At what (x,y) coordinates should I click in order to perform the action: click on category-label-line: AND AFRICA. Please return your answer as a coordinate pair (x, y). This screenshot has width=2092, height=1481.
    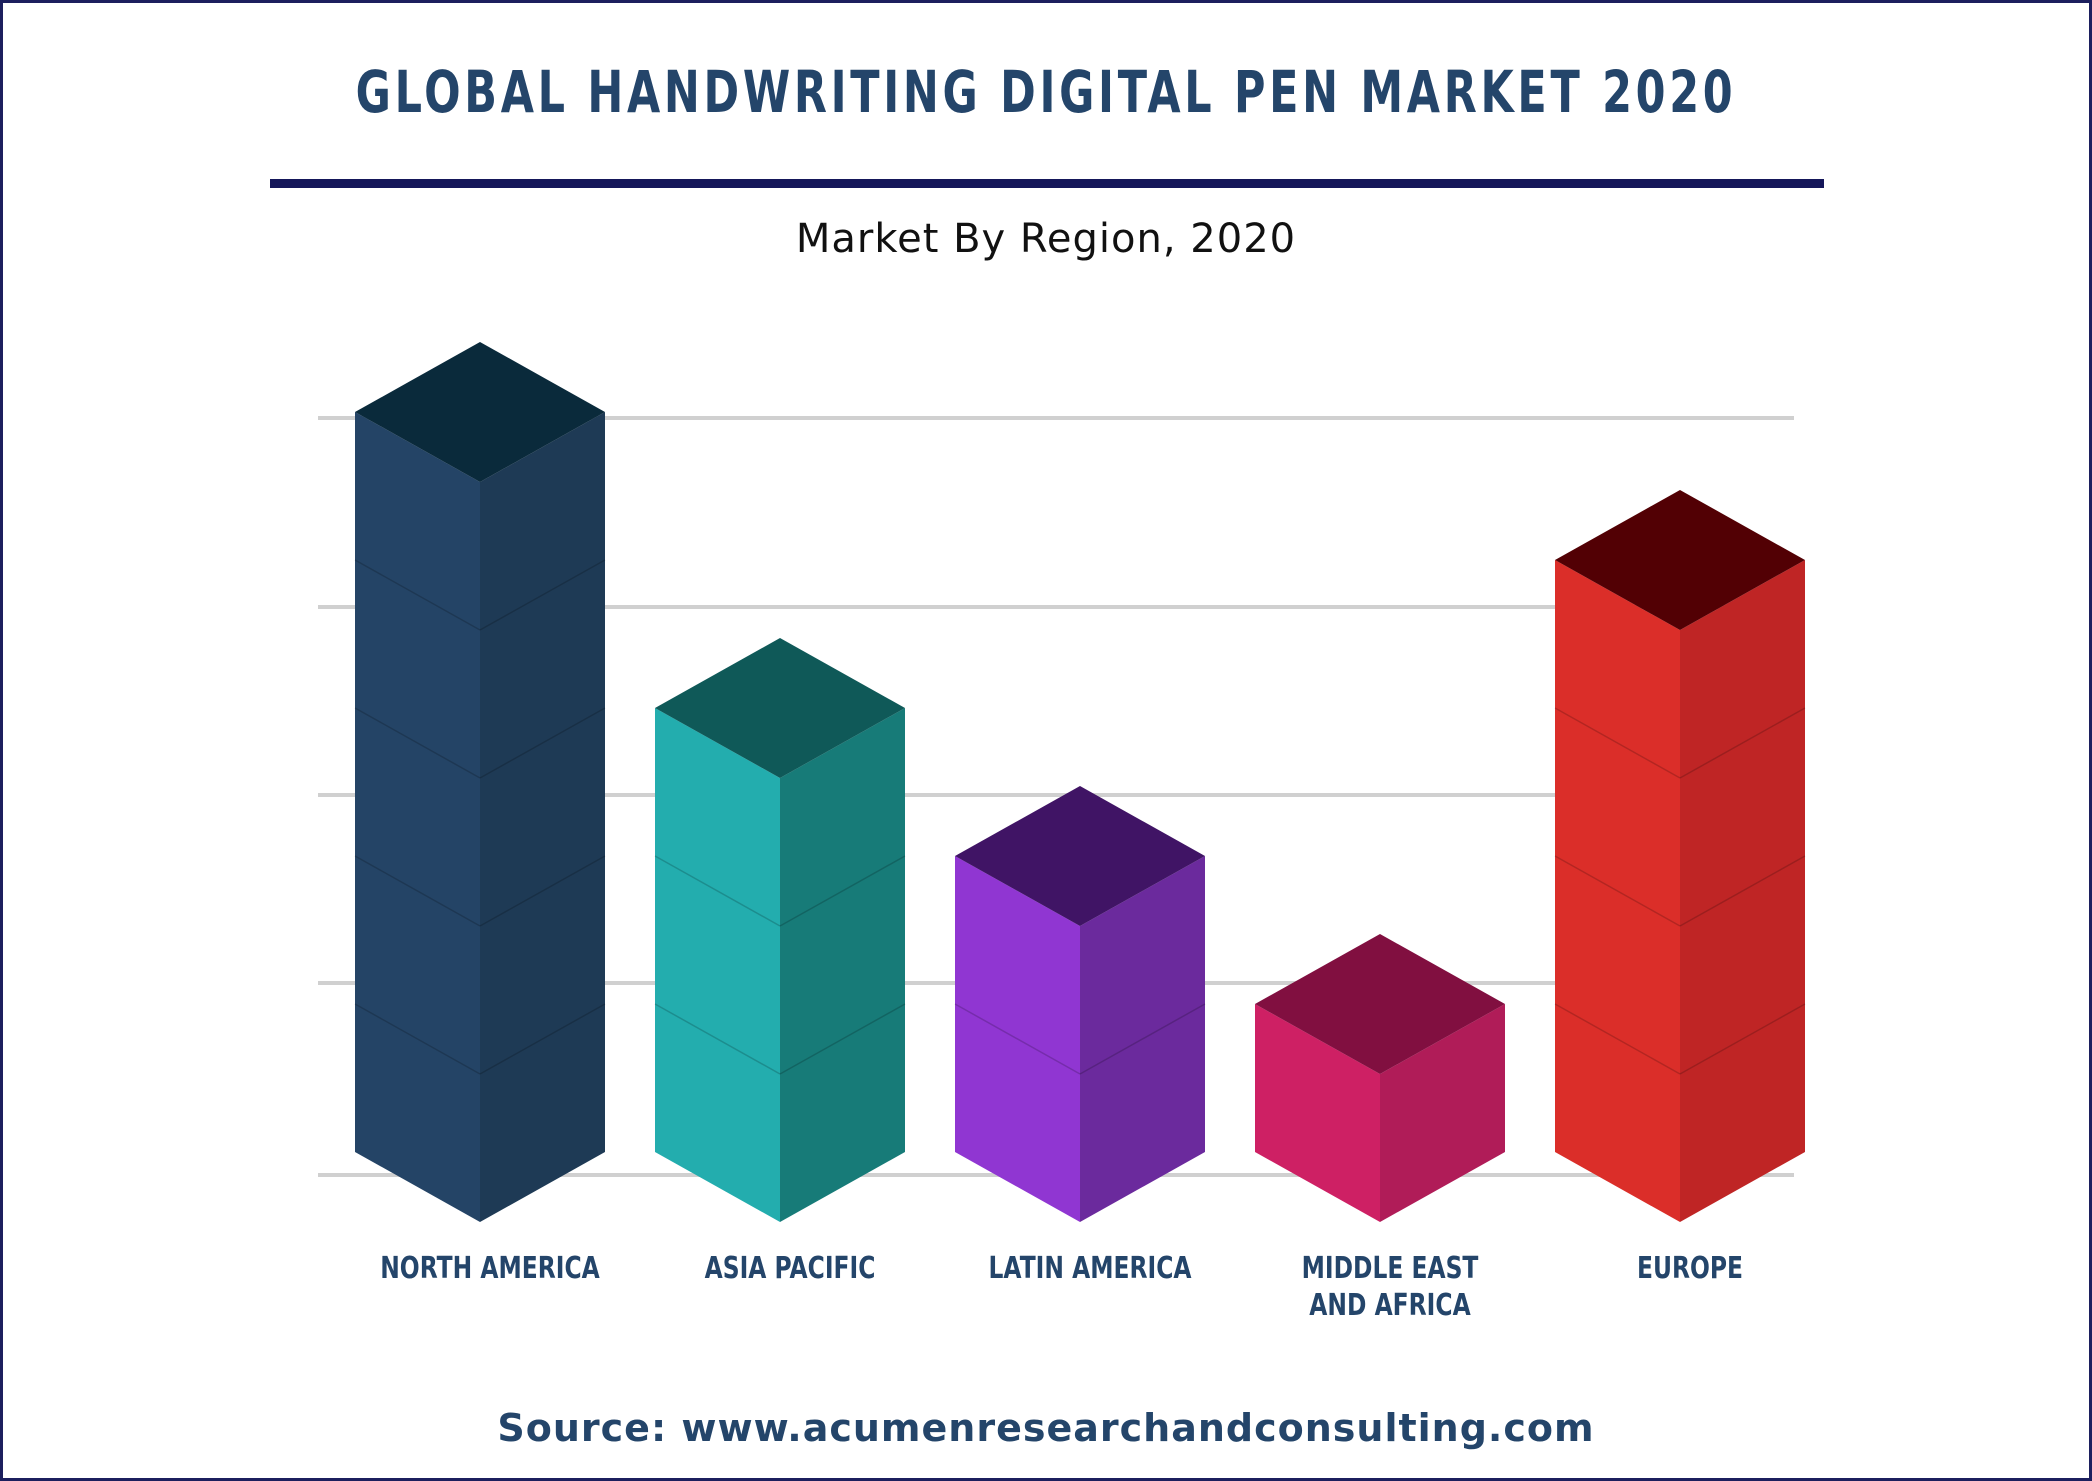
    Looking at the image, I should click on (1390, 1305).